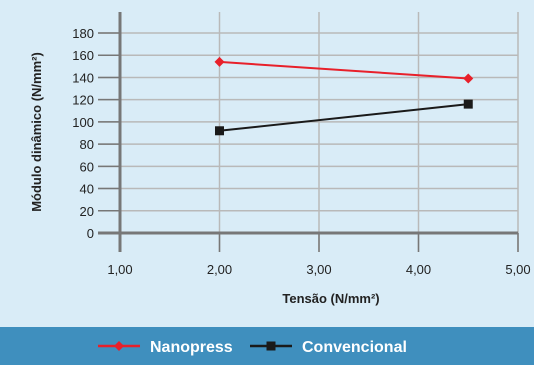  I want to click on y-axis-title: Módulo dinâmico (N/mm²), so click(36, 132).